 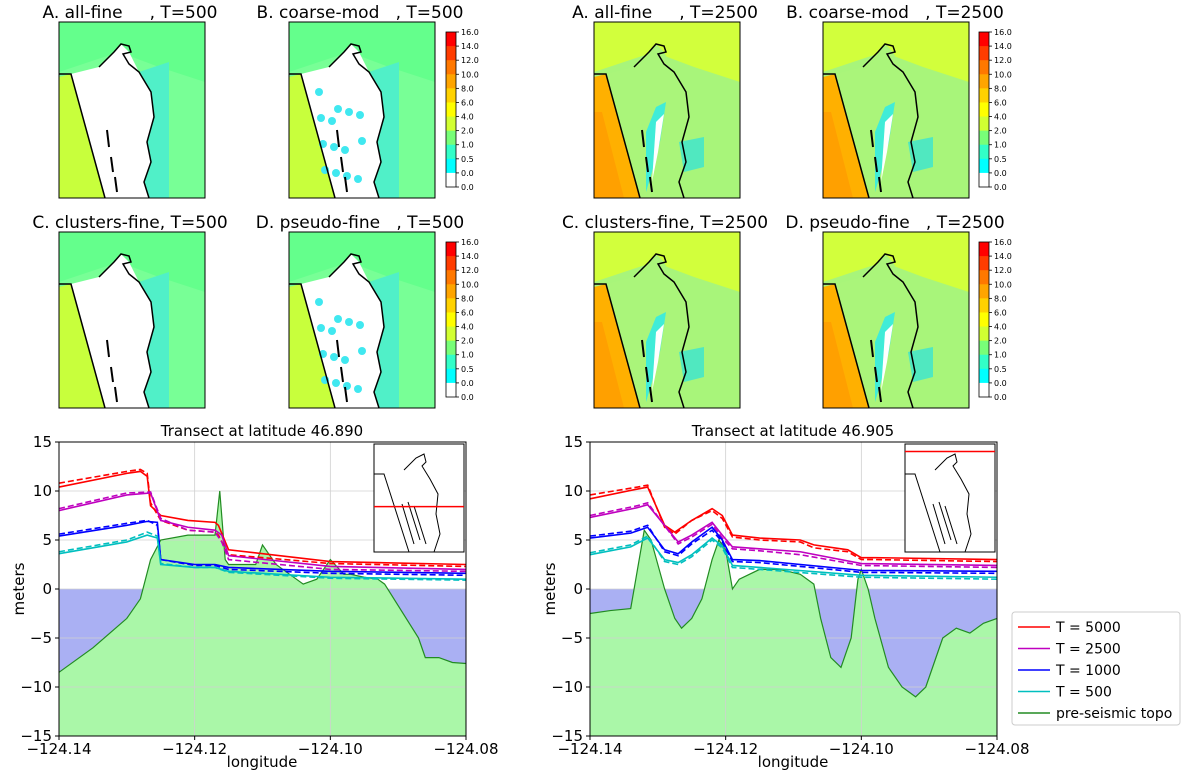 I want to click on map-offshore-core, so click(x=609, y=365).